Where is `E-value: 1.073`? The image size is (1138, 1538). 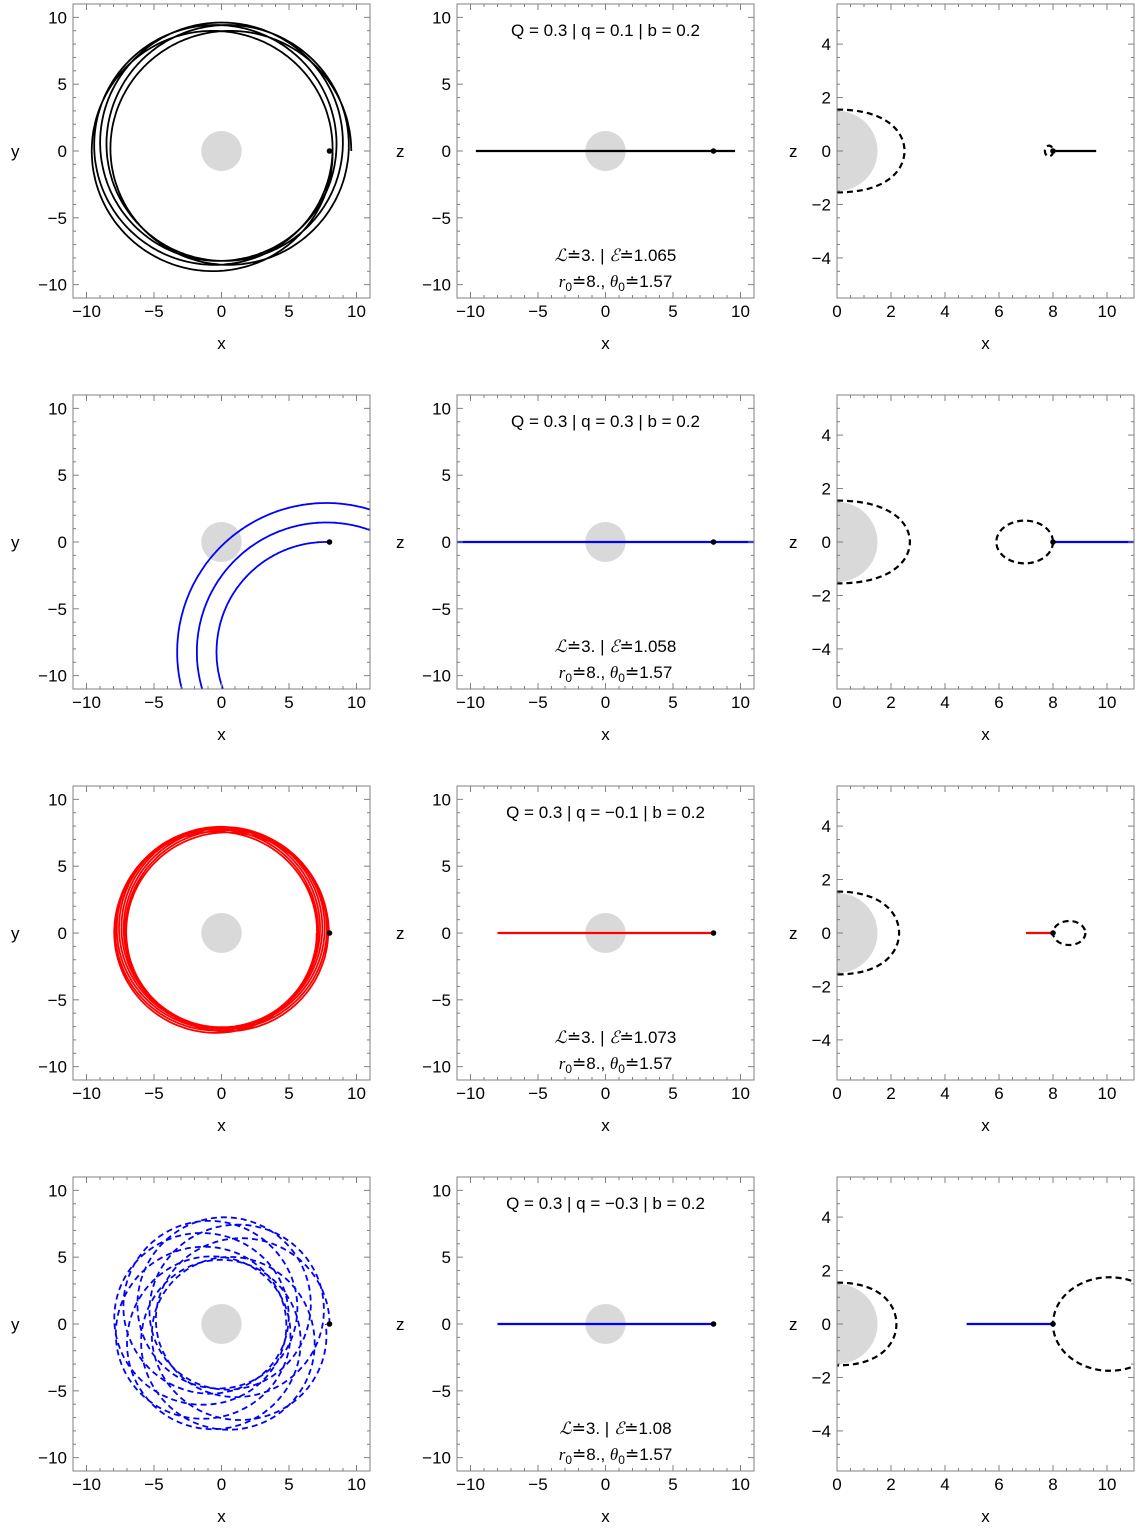 E-value: 1.073 is located at coordinates (655, 1037).